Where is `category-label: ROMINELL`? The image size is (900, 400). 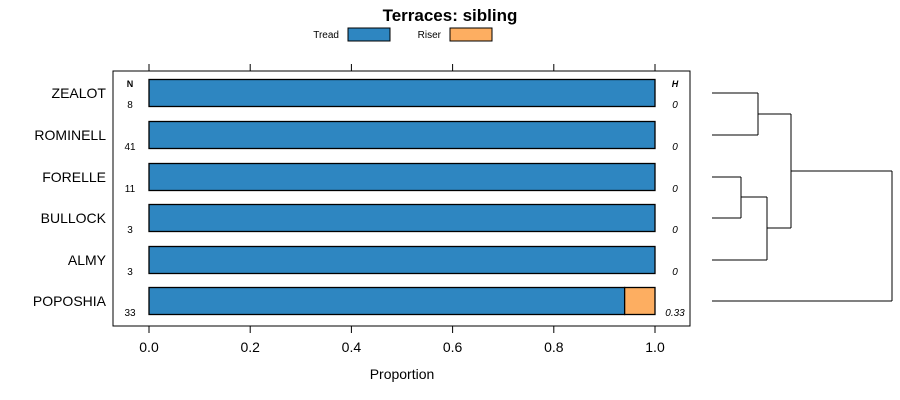
category-label: ROMINELL is located at coordinates (70, 135).